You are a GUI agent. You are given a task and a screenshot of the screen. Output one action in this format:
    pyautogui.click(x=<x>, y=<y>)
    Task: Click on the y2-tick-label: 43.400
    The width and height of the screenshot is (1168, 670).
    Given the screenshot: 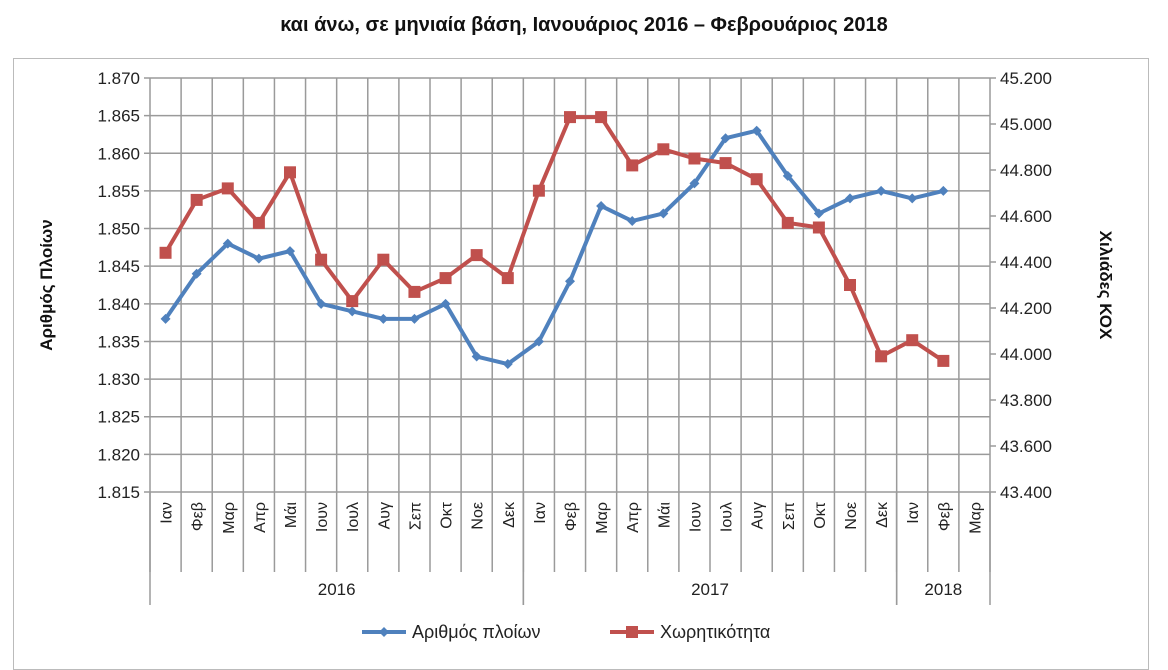 What is the action you would take?
    pyautogui.click(x=1026, y=492)
    